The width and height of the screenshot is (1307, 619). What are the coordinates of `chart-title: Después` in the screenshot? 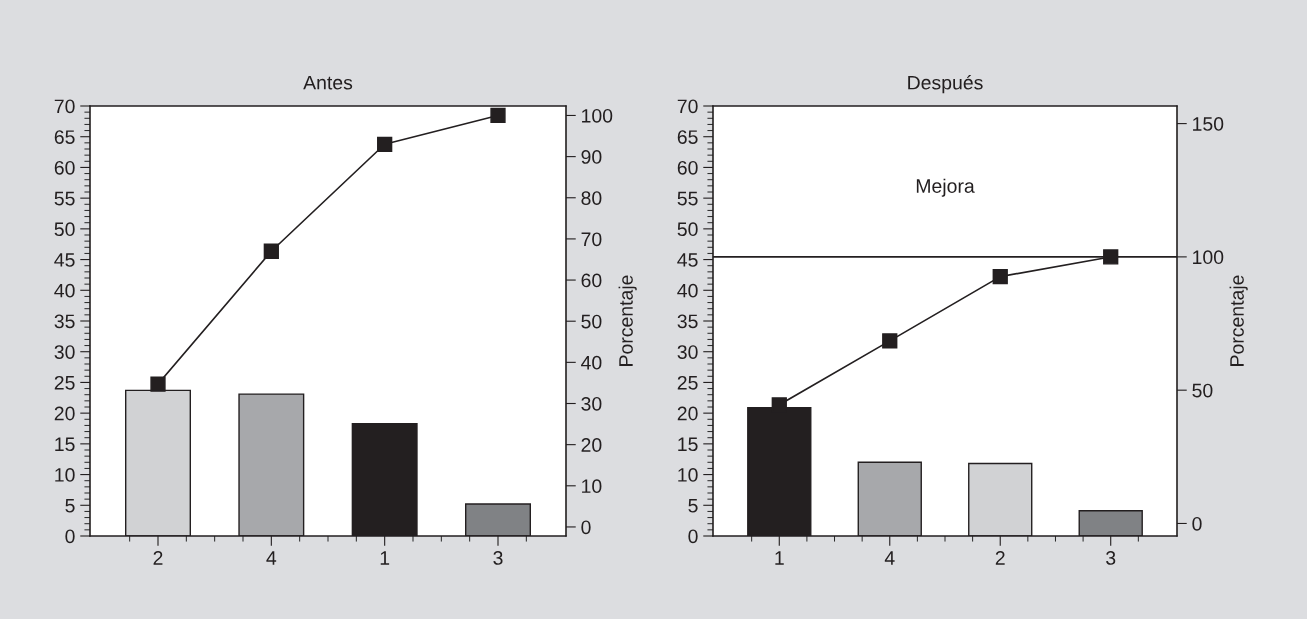 It's located at (945, 84).